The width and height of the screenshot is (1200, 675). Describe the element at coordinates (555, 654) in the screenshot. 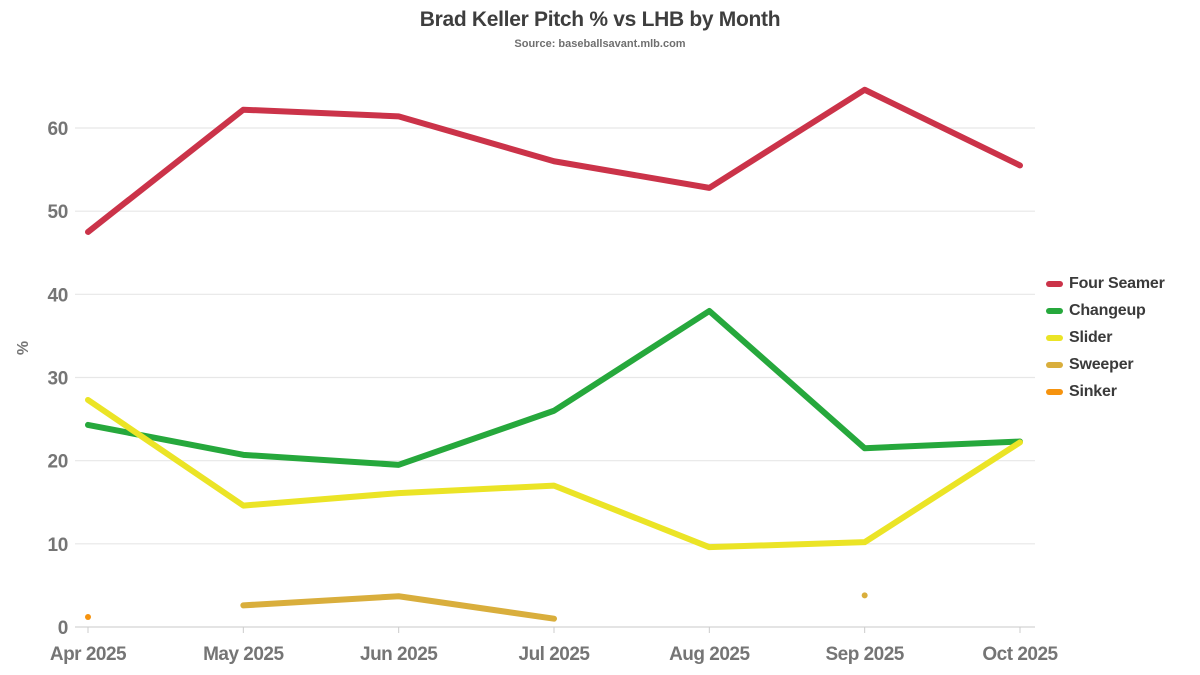

I see `x-tick-label: Jul 2025` at that location.